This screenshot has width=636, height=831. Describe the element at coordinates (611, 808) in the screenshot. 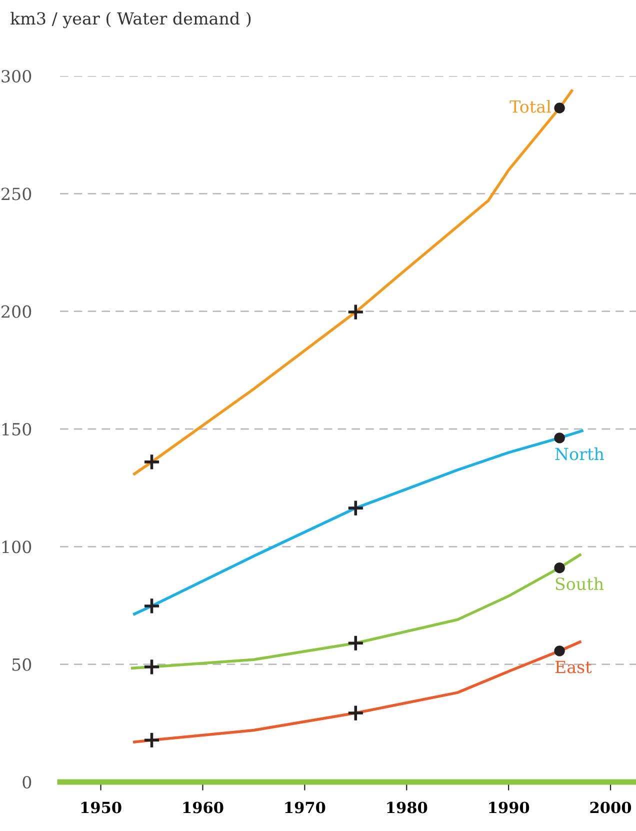

I see `x-tick-label: 2000` at that location.